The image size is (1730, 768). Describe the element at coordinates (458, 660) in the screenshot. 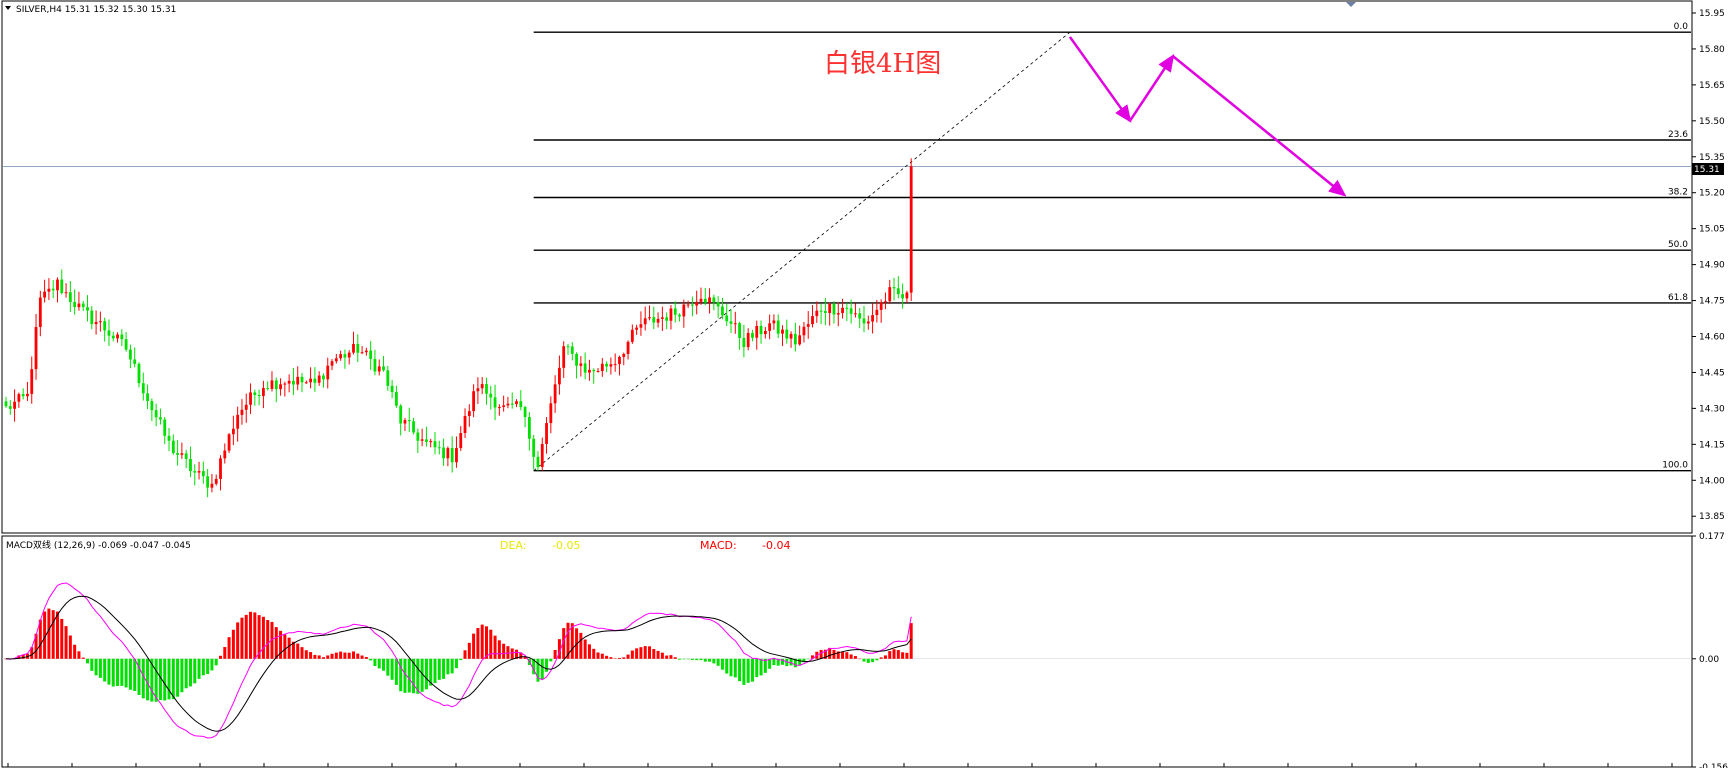

I see `macd-signal-line` at that location.